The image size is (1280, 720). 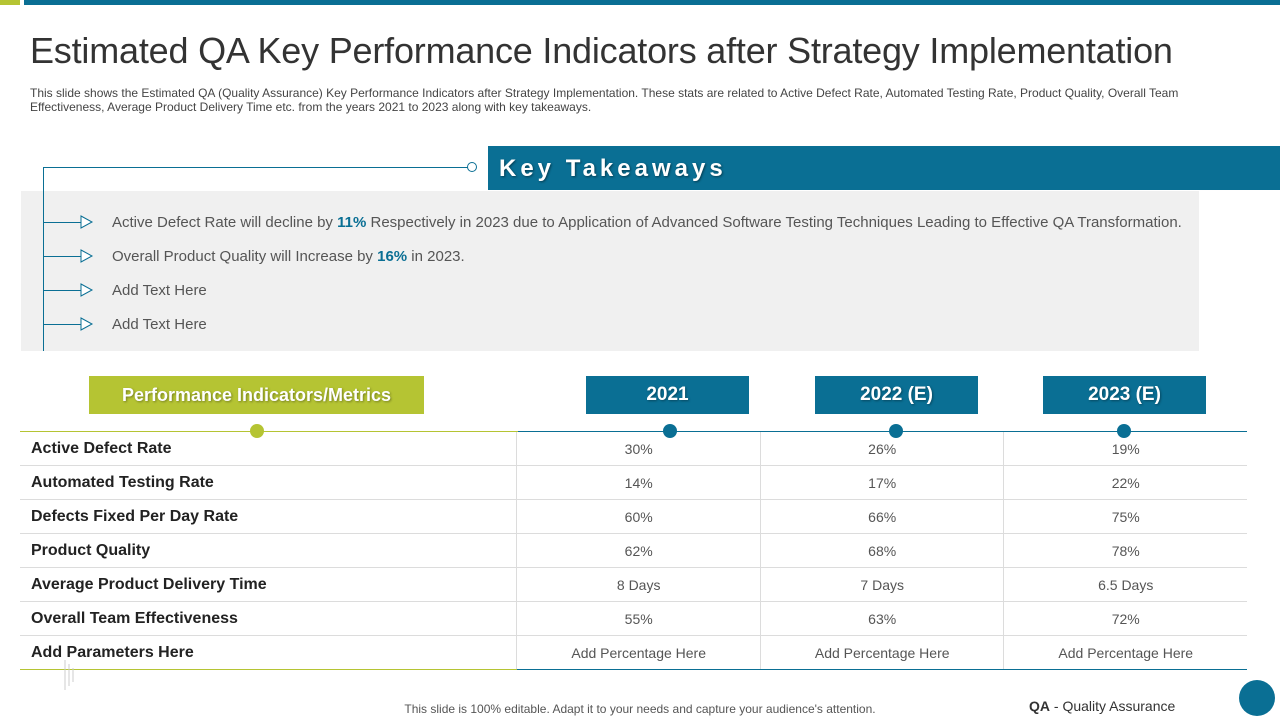 I want to click on table-row: Defects Fixed Per Day Rate 60% 66% 75%, so click(x=633, y=516).